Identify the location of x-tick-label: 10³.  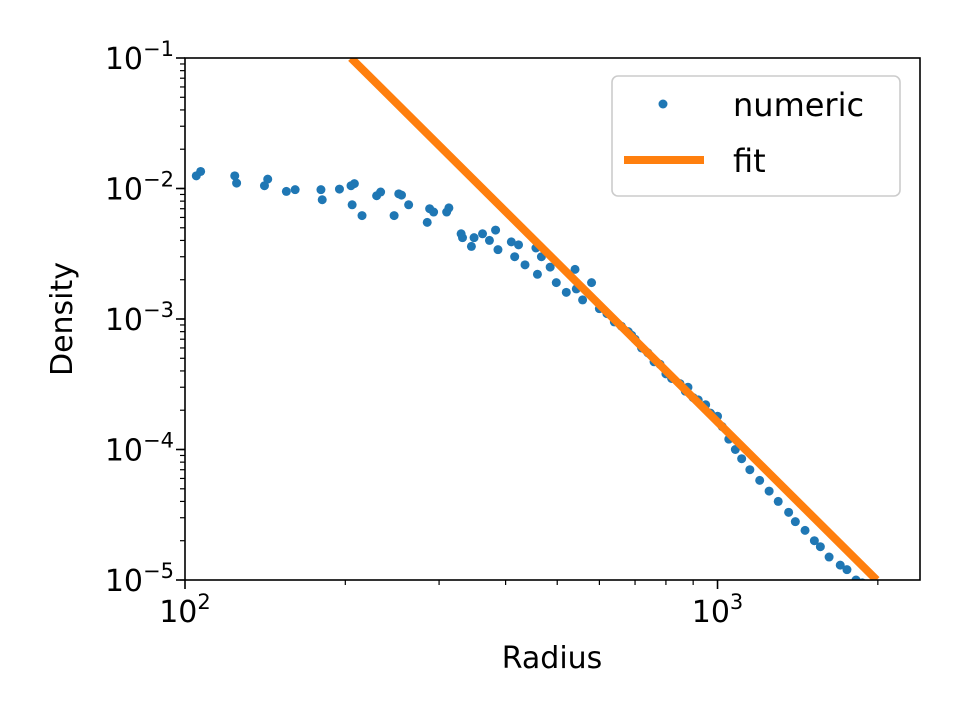
(718, 610).